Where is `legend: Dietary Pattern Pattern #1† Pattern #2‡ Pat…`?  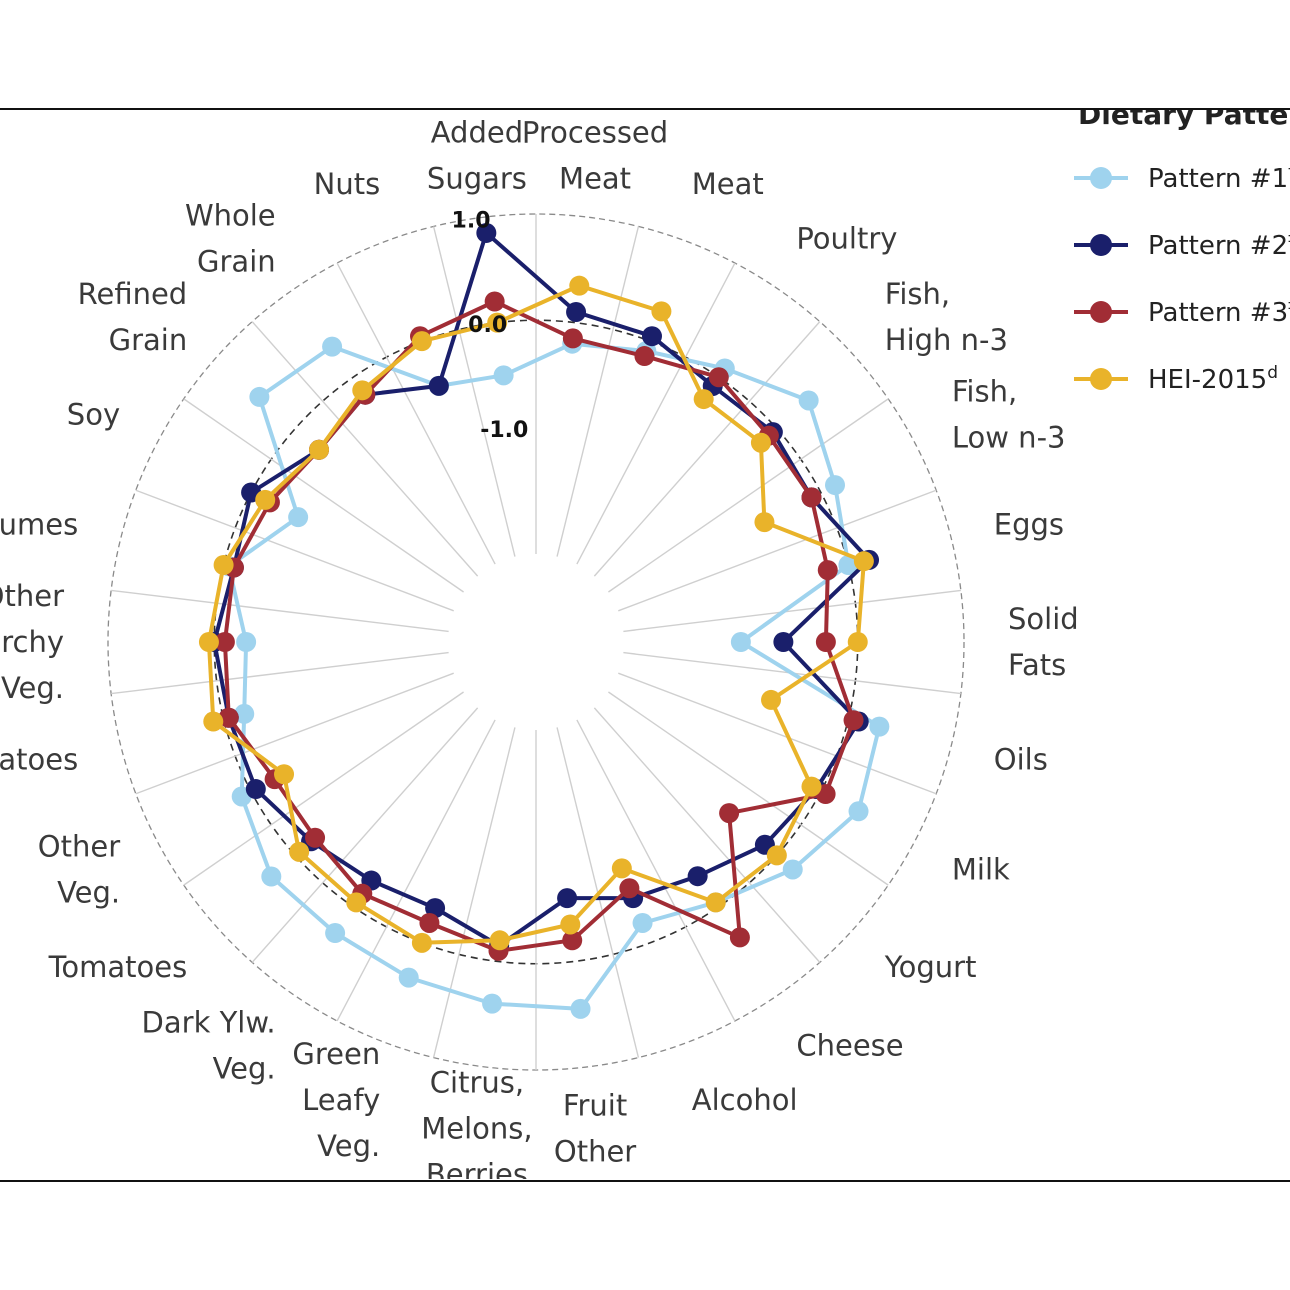 legend: Dietary Pattern Pattern #1† Pattern #2‡ Pat… is located at coordinates (1182, 246).